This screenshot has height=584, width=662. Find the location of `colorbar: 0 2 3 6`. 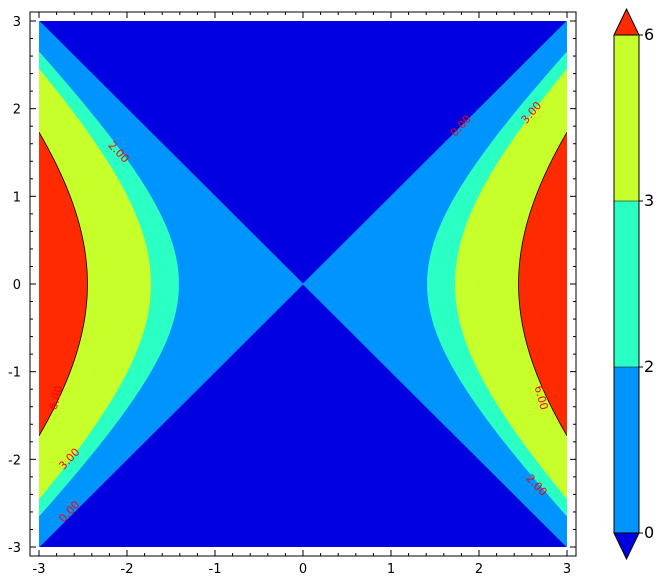

colorbar: 0 2 3 6 is located at coordinates (633, 284).